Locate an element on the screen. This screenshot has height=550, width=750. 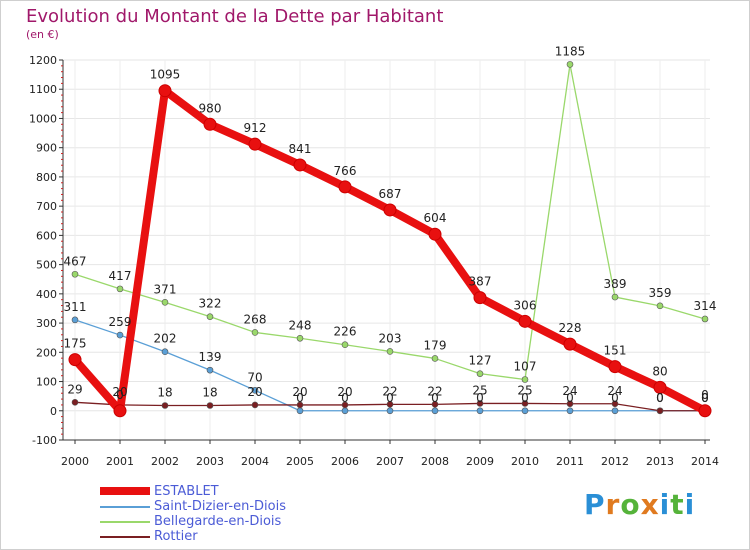
data-label: 1185 is located at coordinates (570, 51).